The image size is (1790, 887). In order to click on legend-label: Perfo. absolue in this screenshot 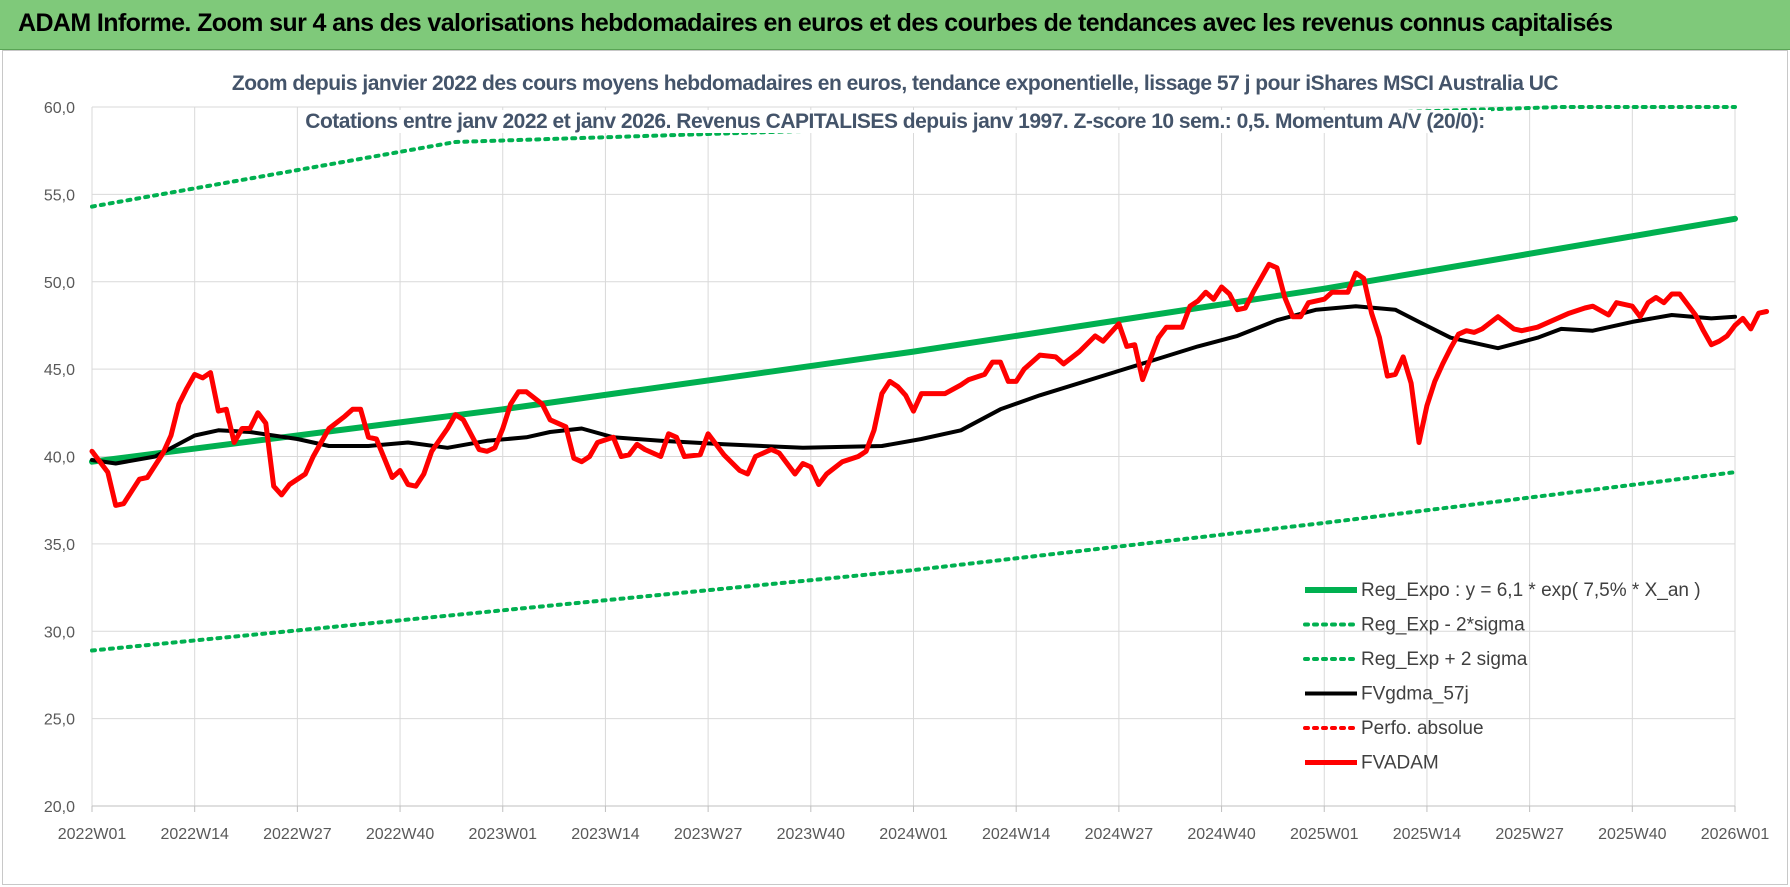, I will do `click(1422, 728)`.